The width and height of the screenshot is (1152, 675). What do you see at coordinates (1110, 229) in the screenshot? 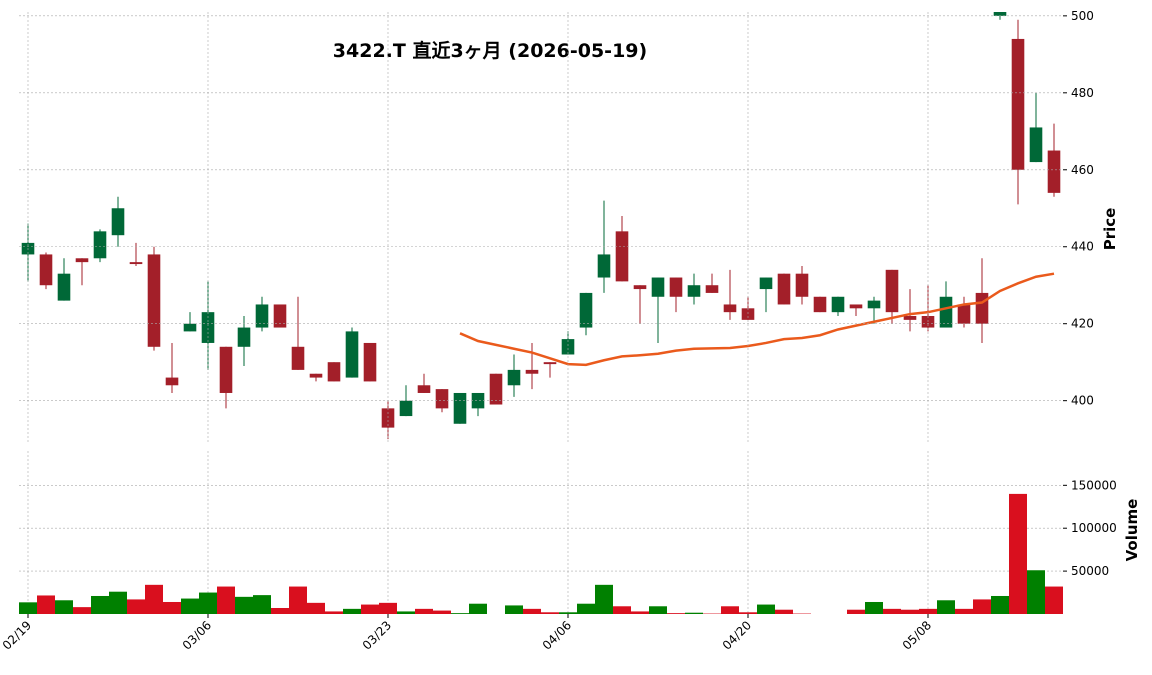
I see `y-axis-label: Price` at bounding box center [1110, 229].